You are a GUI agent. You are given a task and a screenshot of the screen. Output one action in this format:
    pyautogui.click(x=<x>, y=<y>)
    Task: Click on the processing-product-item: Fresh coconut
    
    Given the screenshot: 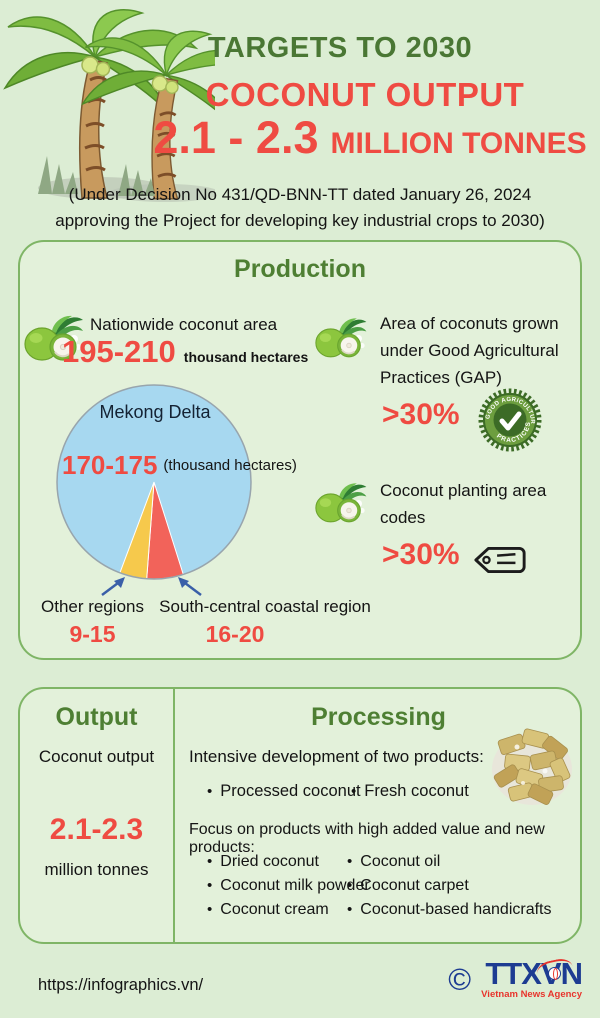 What is the action you would take?
    pyautogui.click(x=410, y=791)
    